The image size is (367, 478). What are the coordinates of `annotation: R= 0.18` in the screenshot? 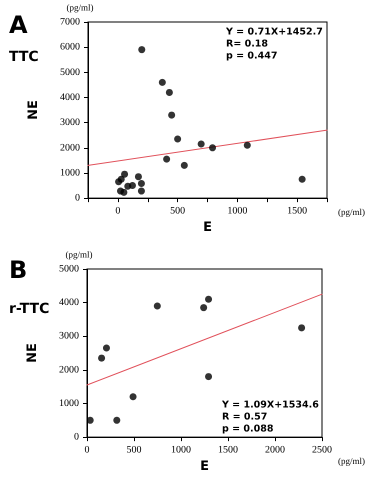 It's located at (247, 44).